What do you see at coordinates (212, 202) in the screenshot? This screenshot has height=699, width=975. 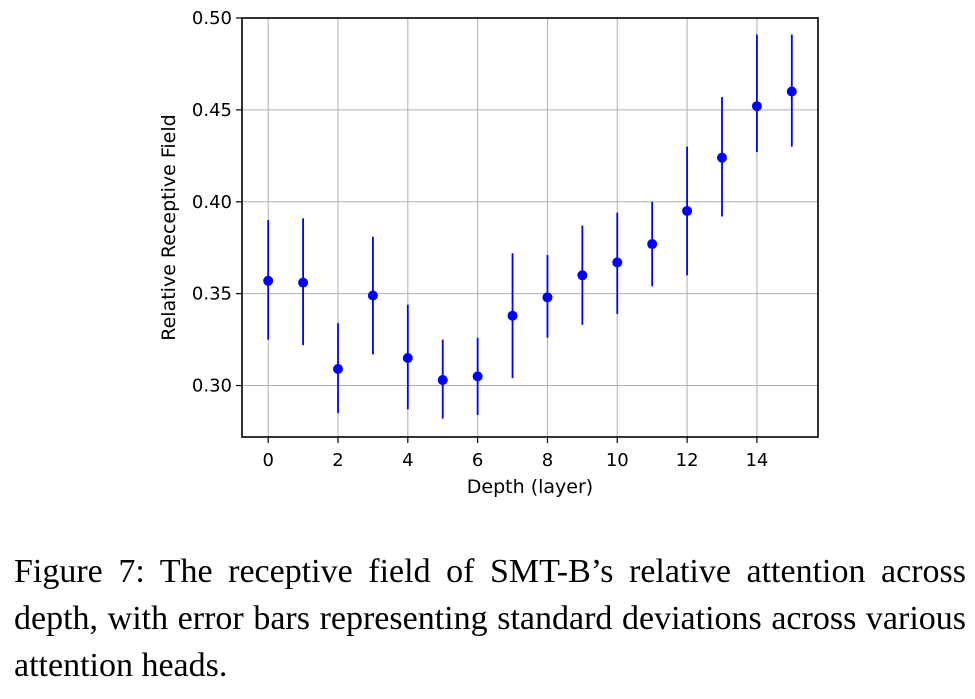 I see `y-tick-label: 0.40` at bounding box center [212, 202].